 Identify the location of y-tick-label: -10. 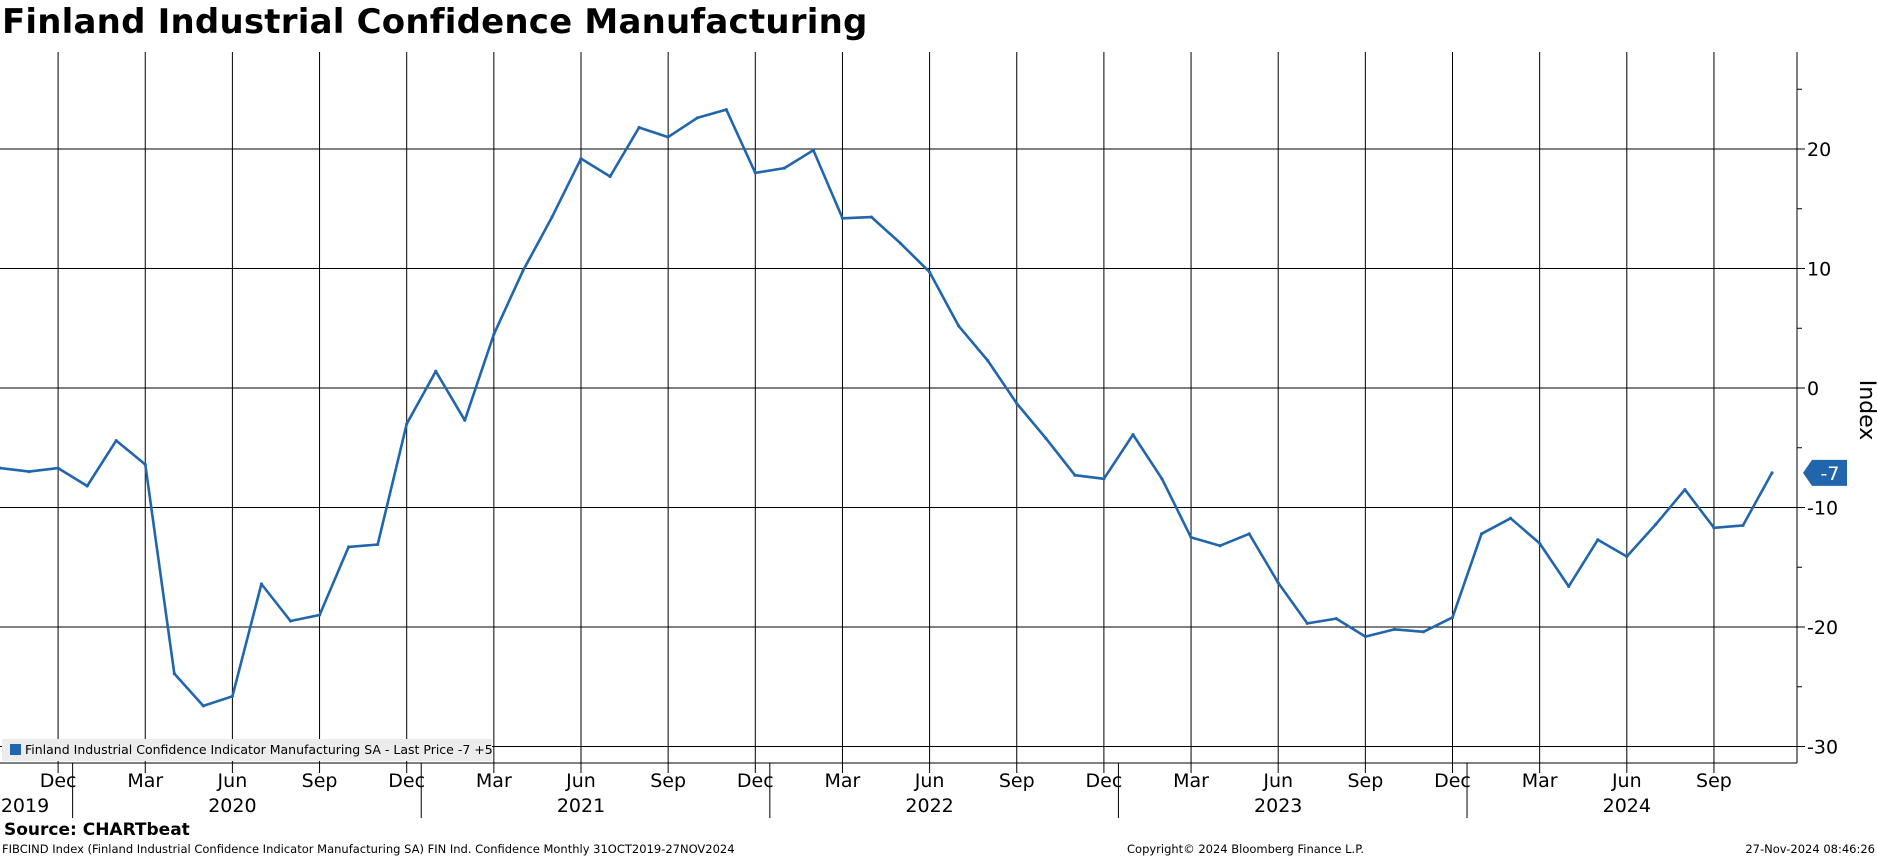
(1822, 509).